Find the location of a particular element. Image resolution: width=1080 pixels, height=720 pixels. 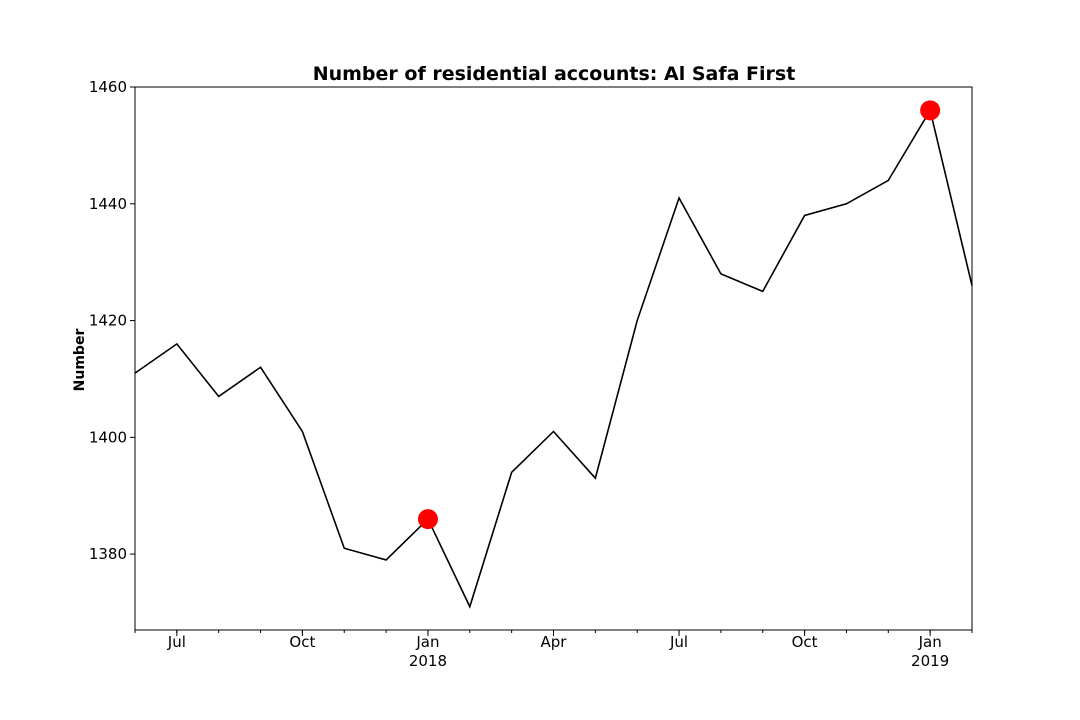

x-tick-sublabel: 2018 is located at coordinates (428, 661).